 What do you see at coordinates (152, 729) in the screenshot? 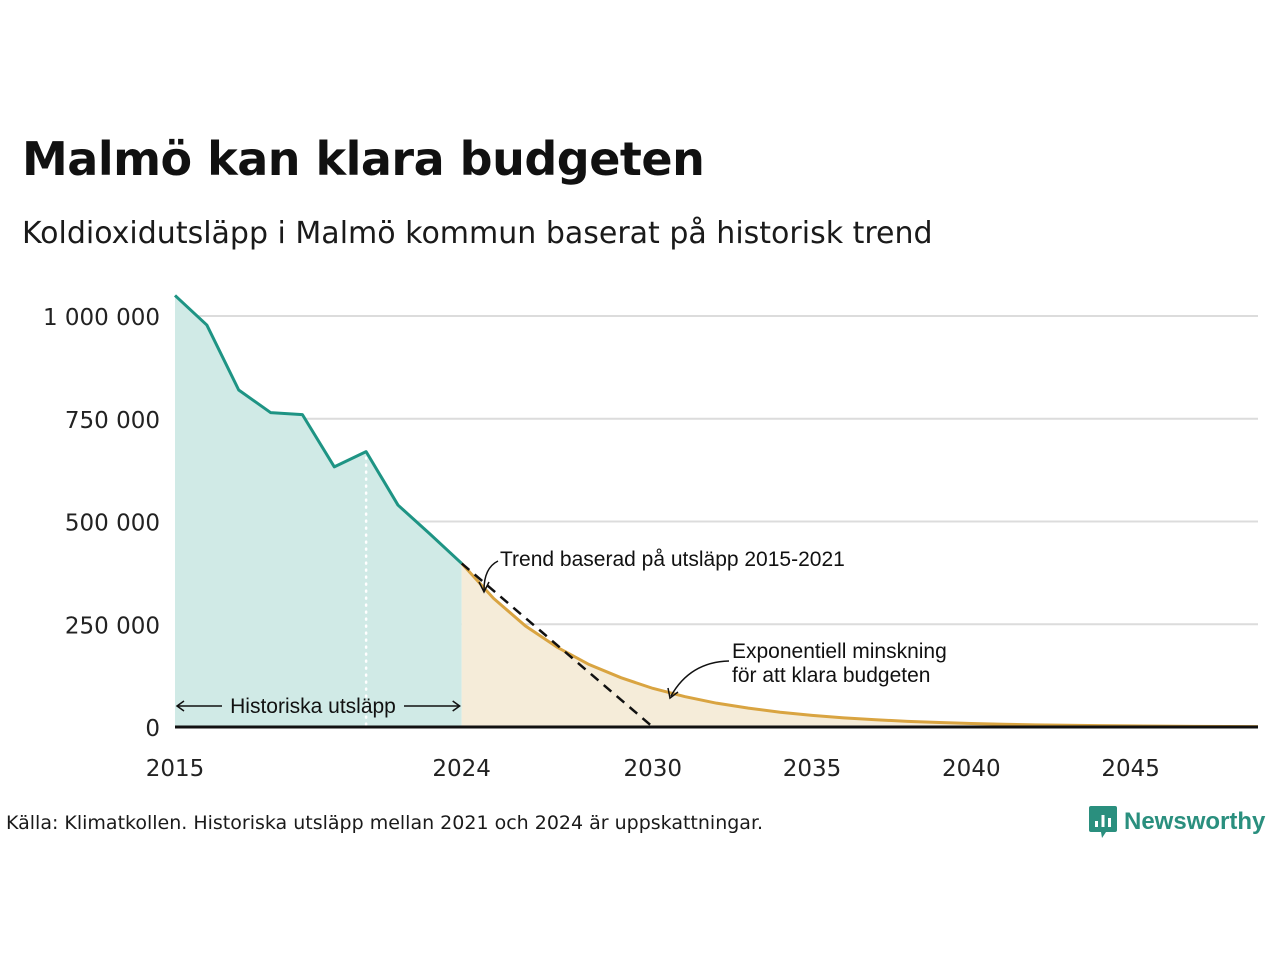
I see `y-tick-label: 0` at bounding box center [152, 729].